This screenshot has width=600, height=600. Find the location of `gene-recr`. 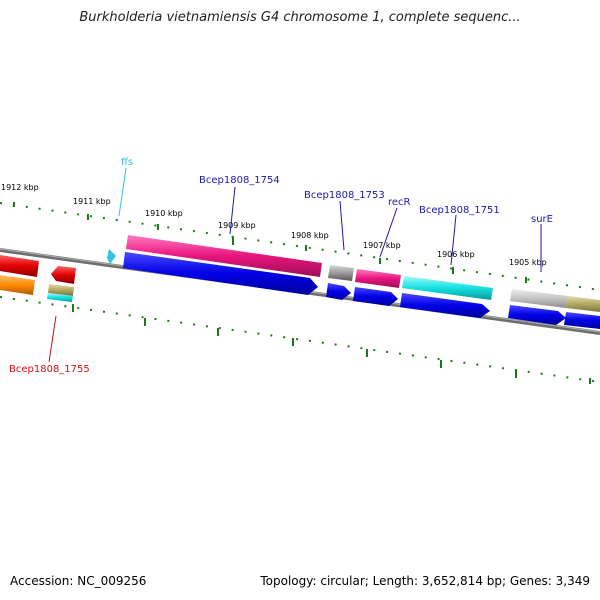

gene-recr is located at coordinates (378, 278).